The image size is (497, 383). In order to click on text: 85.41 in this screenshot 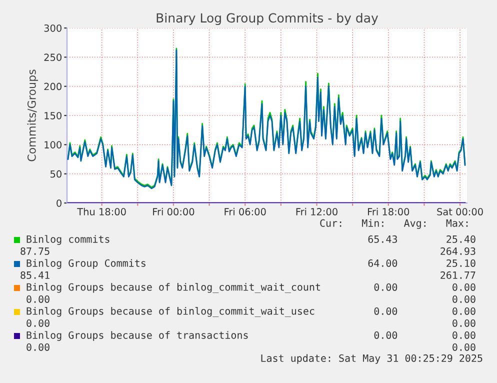, I will do `click(35, 275)`.